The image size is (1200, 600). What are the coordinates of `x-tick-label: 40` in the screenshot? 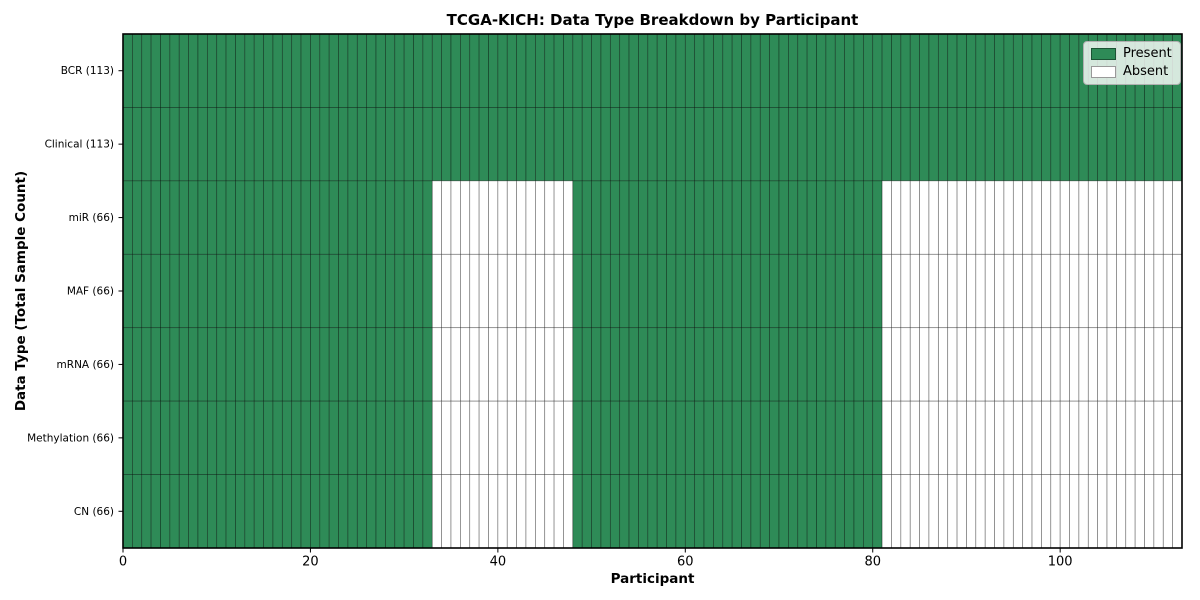 It's located at (498, 562).